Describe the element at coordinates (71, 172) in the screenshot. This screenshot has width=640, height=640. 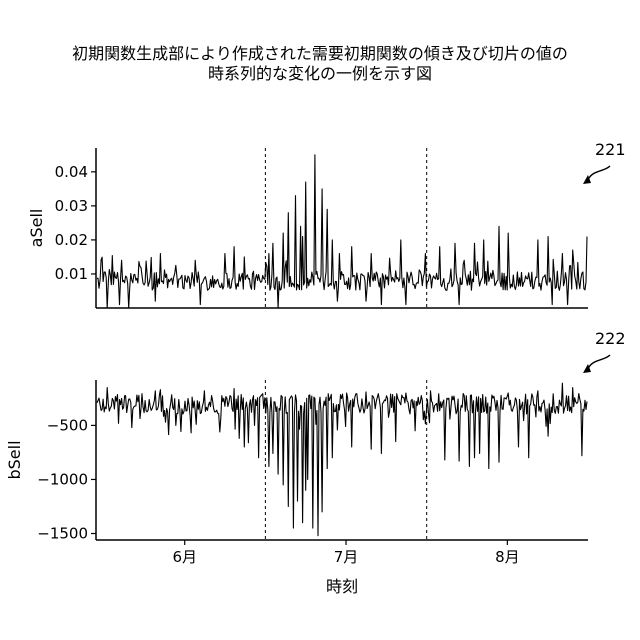
I see `asell-ytick-label: 0.04` at that location.